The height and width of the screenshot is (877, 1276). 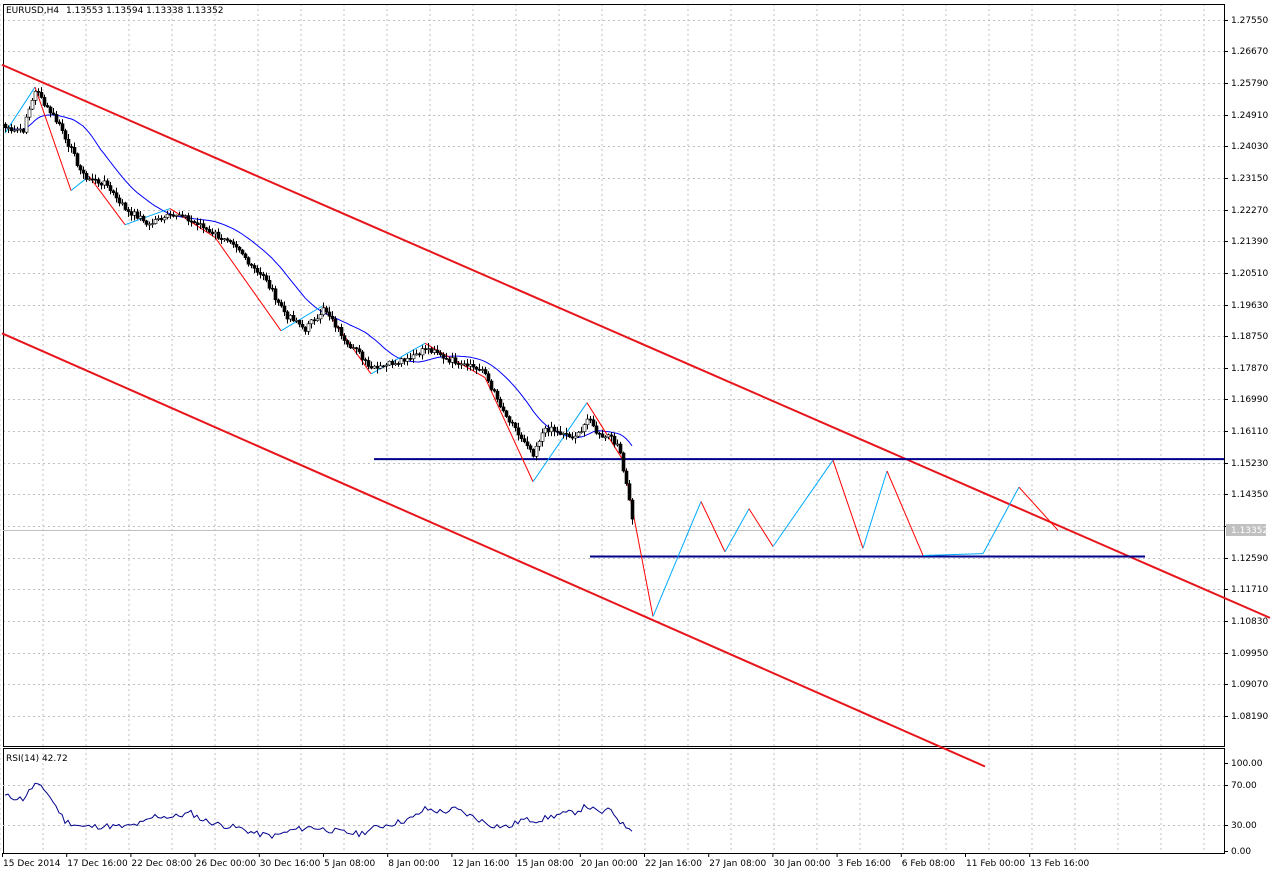 I want to click on x-tick-label: 15 Dec 2014, so click(x=32, y=864).